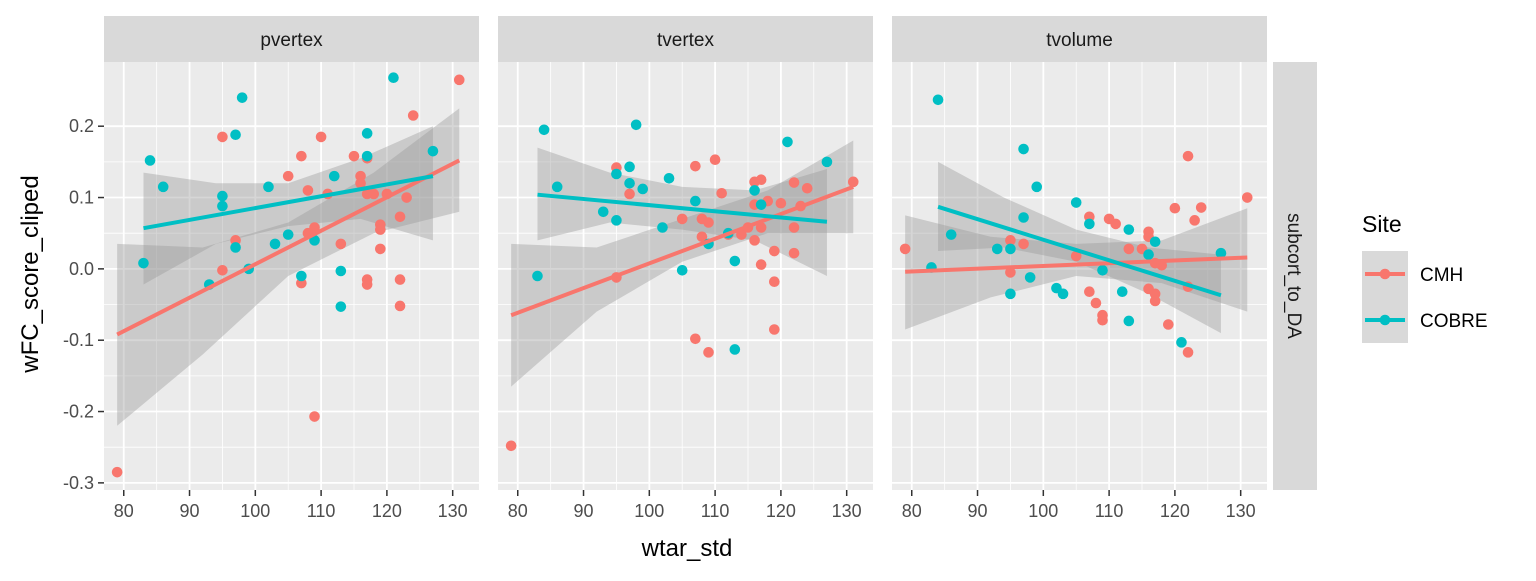  I want to click on y-tick-label: -0.3, so click(78, 483).